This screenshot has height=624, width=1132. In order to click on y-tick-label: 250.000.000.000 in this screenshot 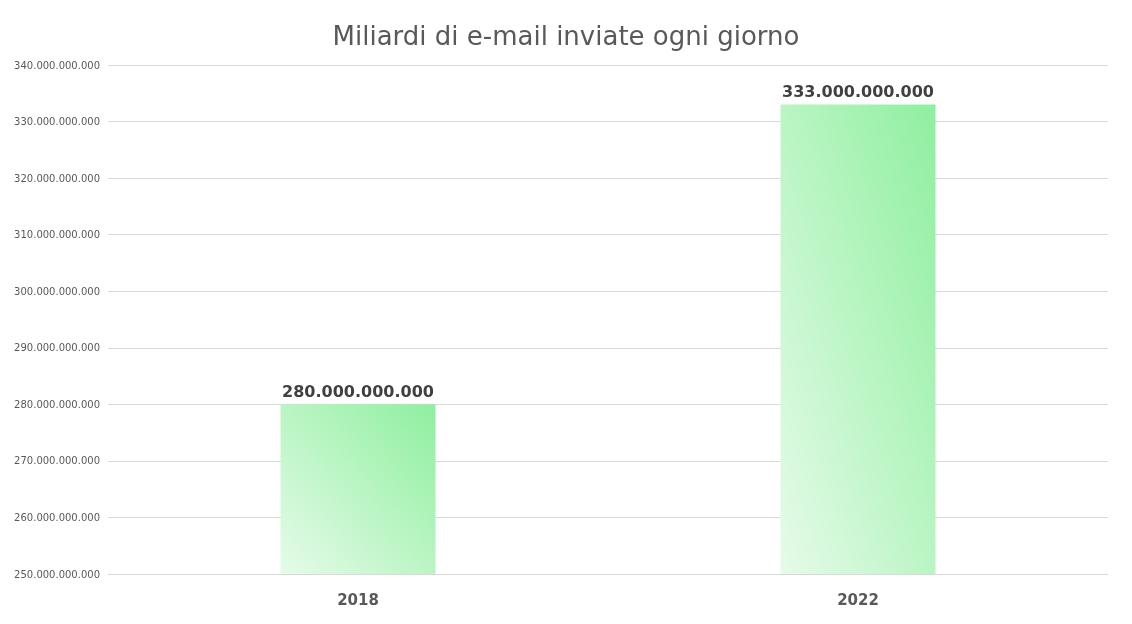, I will do `click(57, 574)`.